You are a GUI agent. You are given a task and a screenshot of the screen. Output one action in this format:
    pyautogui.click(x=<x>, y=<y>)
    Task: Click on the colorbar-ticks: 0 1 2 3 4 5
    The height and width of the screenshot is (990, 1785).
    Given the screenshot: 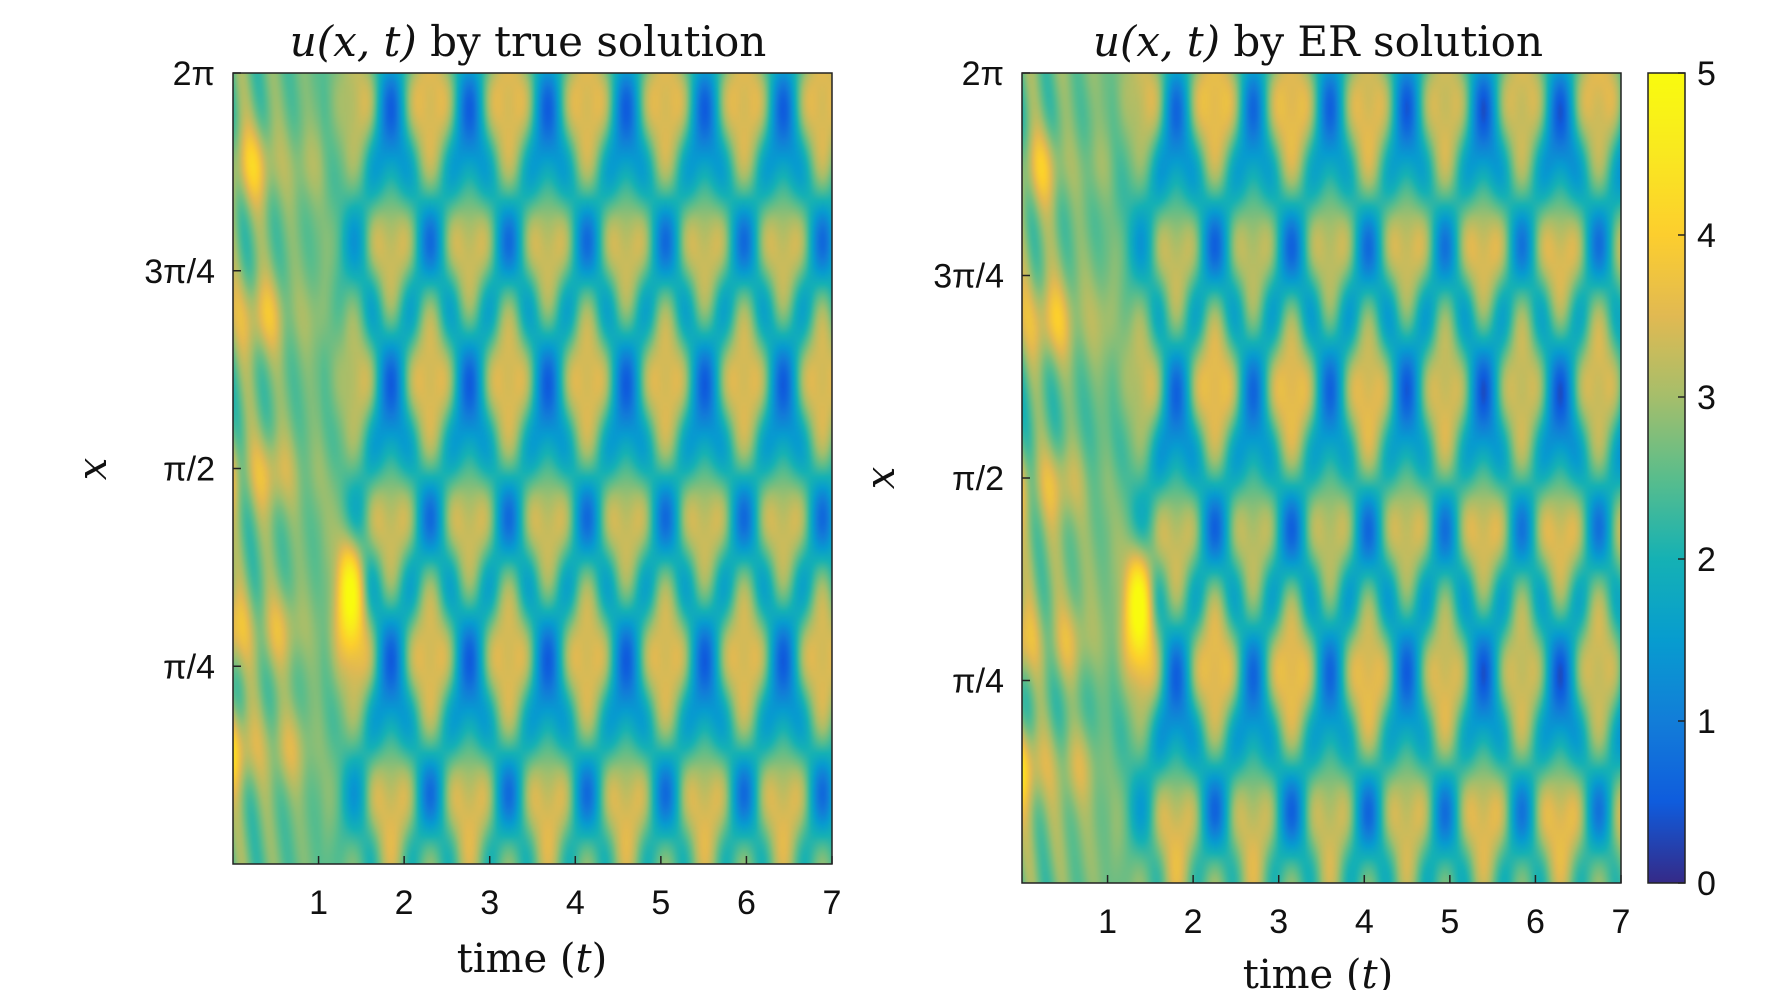 What is the action you would take?
    pyautogui.click(x=1697, y=479)
    